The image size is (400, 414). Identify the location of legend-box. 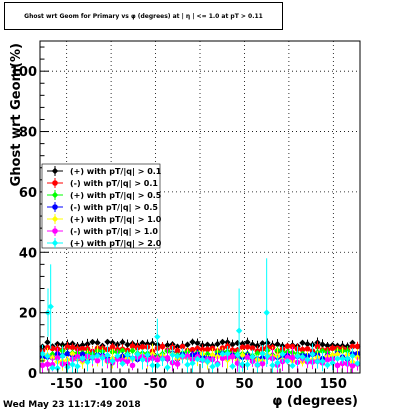
(101, 206).